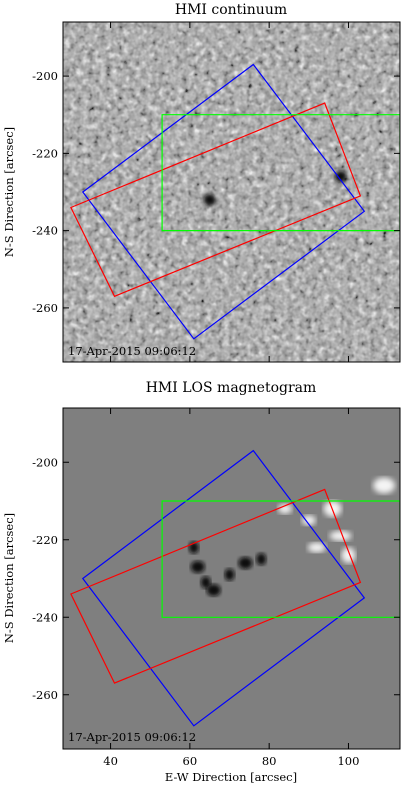  Describe the element at coordinates (231, 388) in the screenshot. I see `panel-title: HMI LOS magnetogram` at that location.